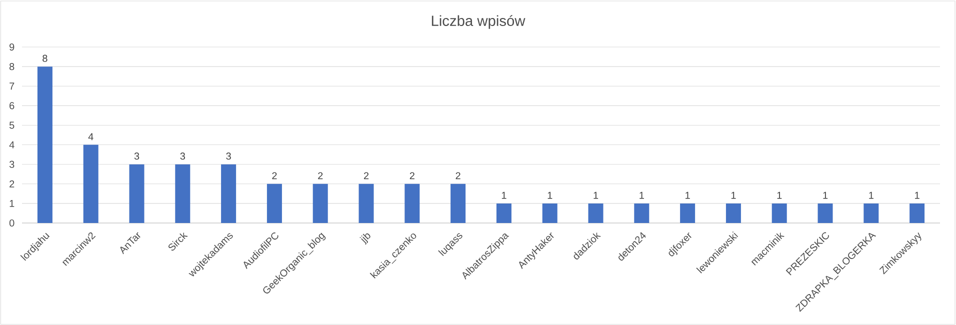 Image resolution: width=956 pixels, height=325 pixels. What do you see at coordinates (12, 86) in the screenshot?
I see `y-tick-label: 7` at bounding box center [12, 86].